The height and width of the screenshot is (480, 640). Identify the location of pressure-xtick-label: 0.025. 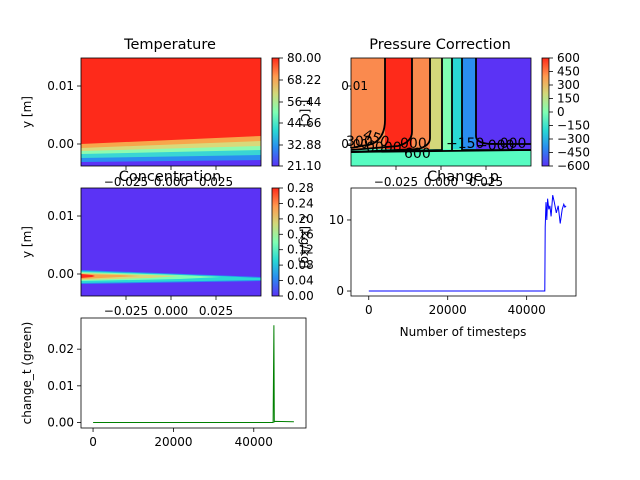
(486, 182).